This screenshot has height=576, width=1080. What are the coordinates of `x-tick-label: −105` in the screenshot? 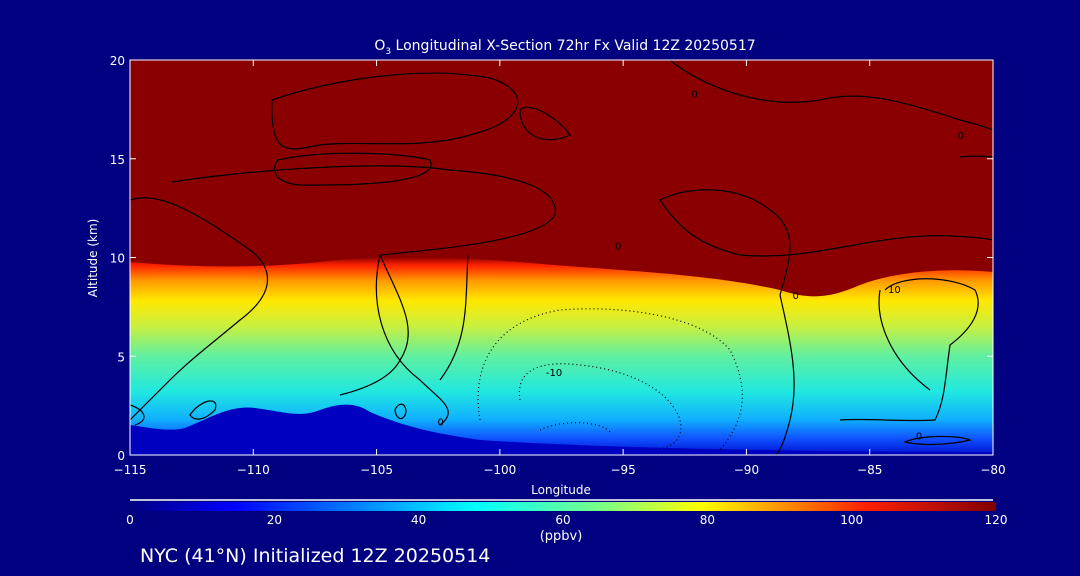 It's located at (376, 470).